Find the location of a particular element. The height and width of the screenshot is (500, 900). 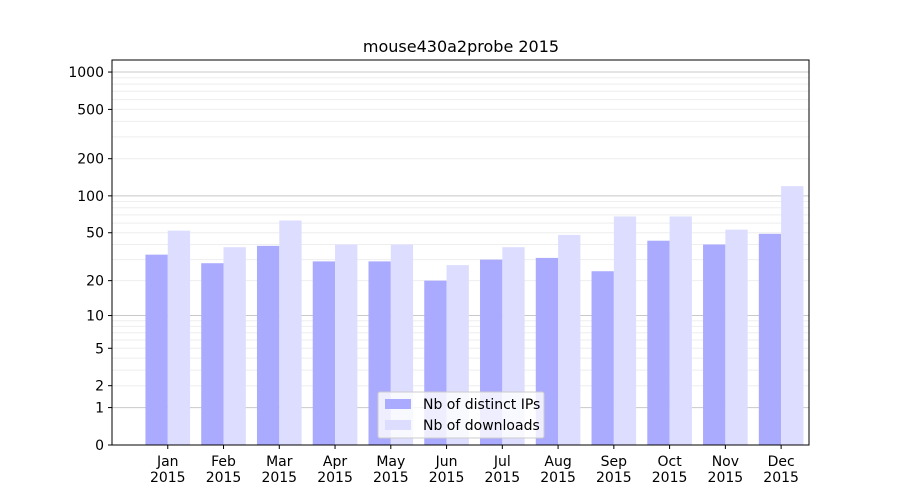

x-tick-label-month: Sep is located at coordinates (614, 462).